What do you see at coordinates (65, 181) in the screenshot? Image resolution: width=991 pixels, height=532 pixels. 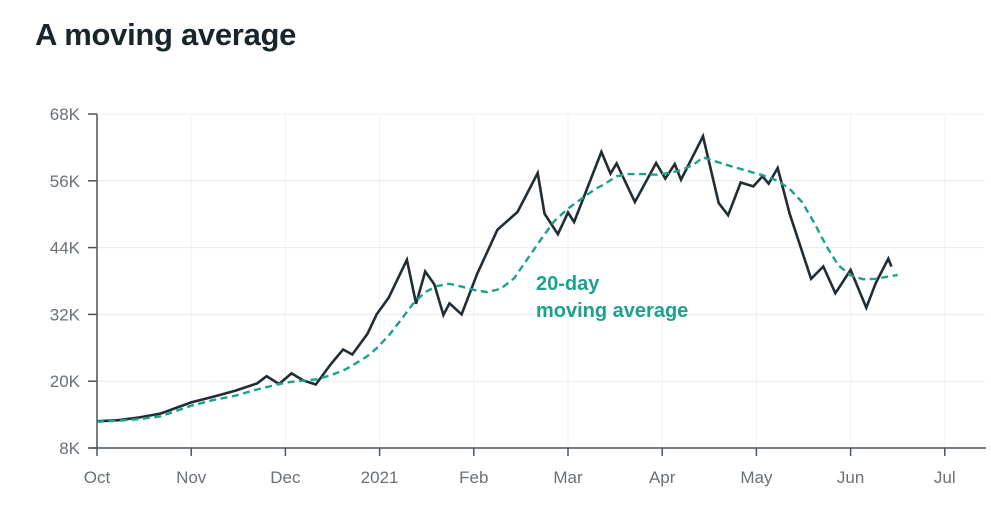 I see `y-tick-label: 56K` at bounding box center [65, 181].